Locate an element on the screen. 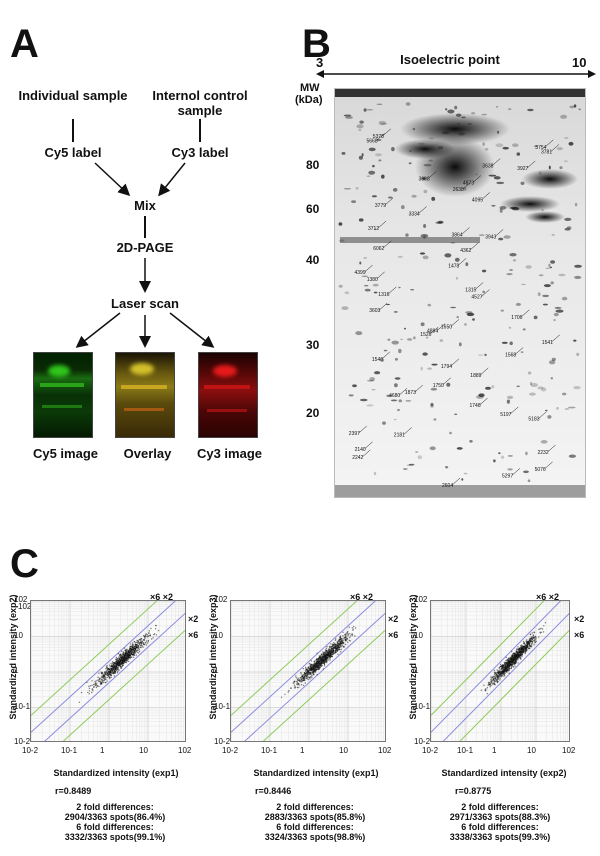  cy5-label-text: Cy5 label is located at coordinates (73, 152).